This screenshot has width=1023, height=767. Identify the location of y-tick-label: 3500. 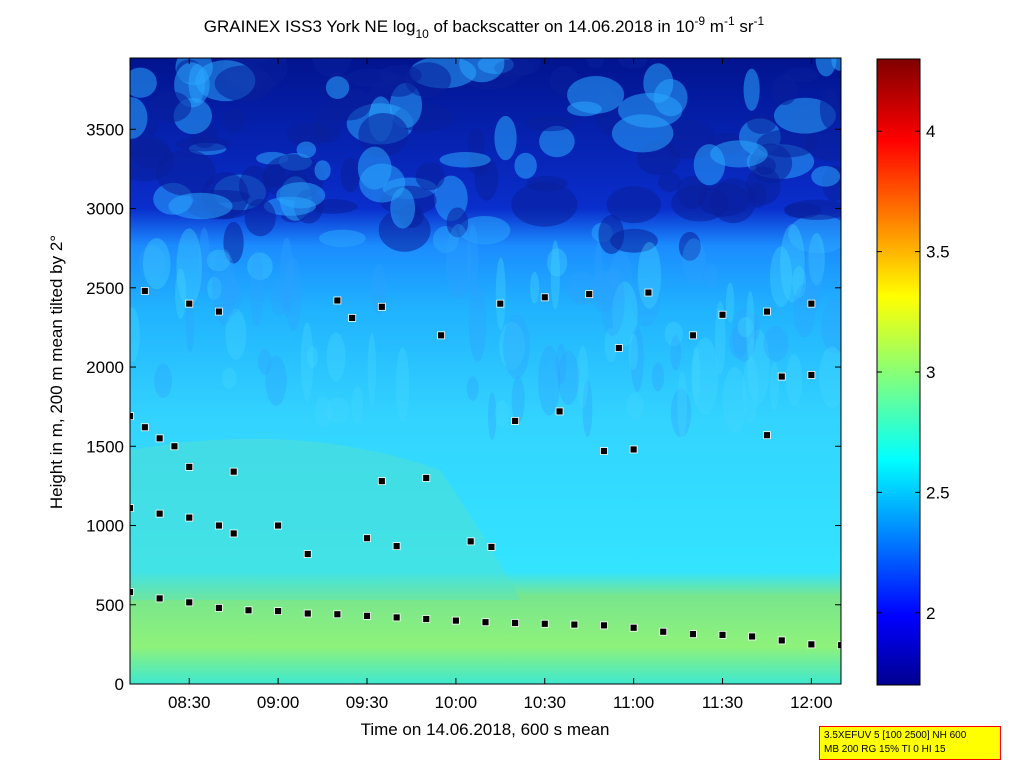
(105, 129).